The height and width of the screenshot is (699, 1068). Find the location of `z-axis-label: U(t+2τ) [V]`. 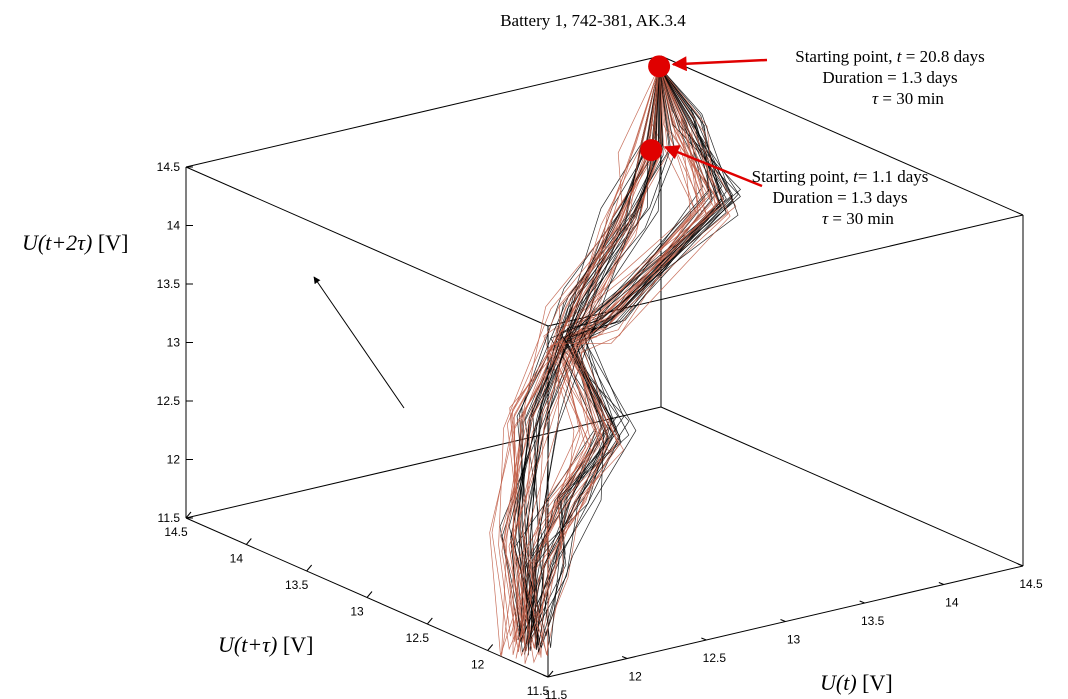

z-axis-label: U(t+2τ) [V] is located at coordinates (75, 242).